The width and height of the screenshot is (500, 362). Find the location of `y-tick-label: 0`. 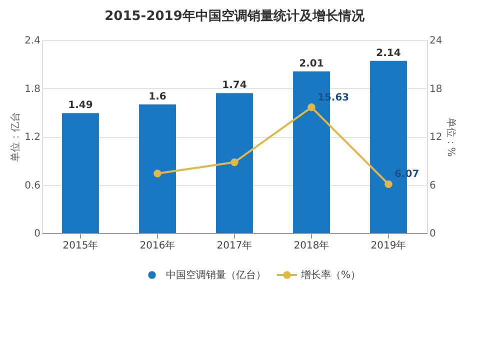

y-tick-label: 0 is located at coordinates (37, 234).